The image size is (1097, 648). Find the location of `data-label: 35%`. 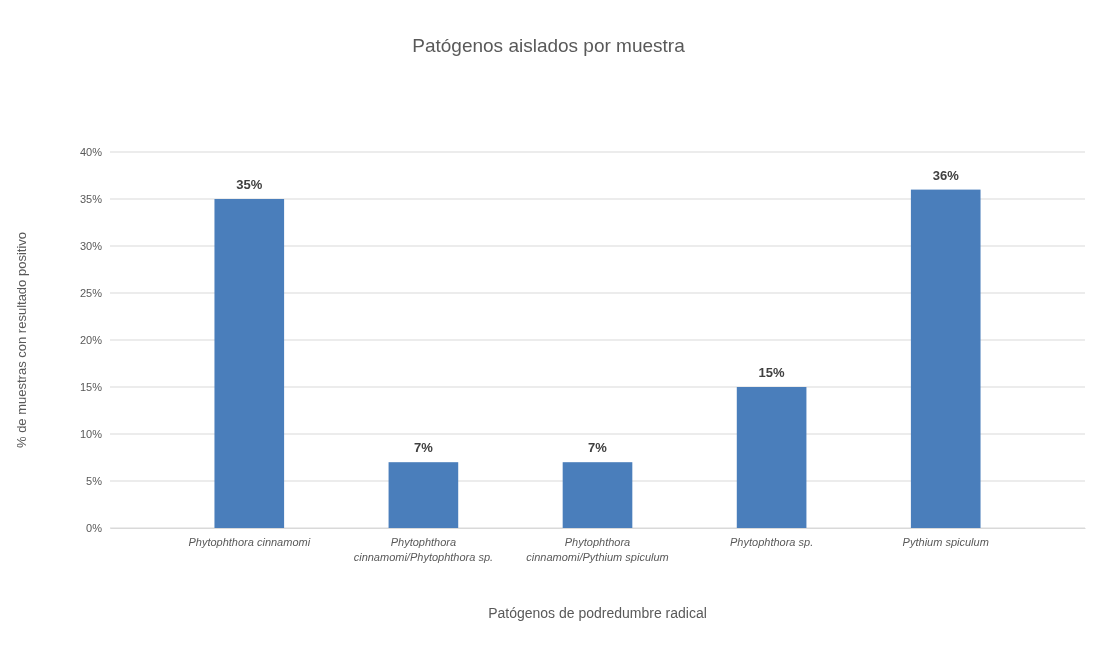

data-label: 35% is located at coordinates (249, 184).